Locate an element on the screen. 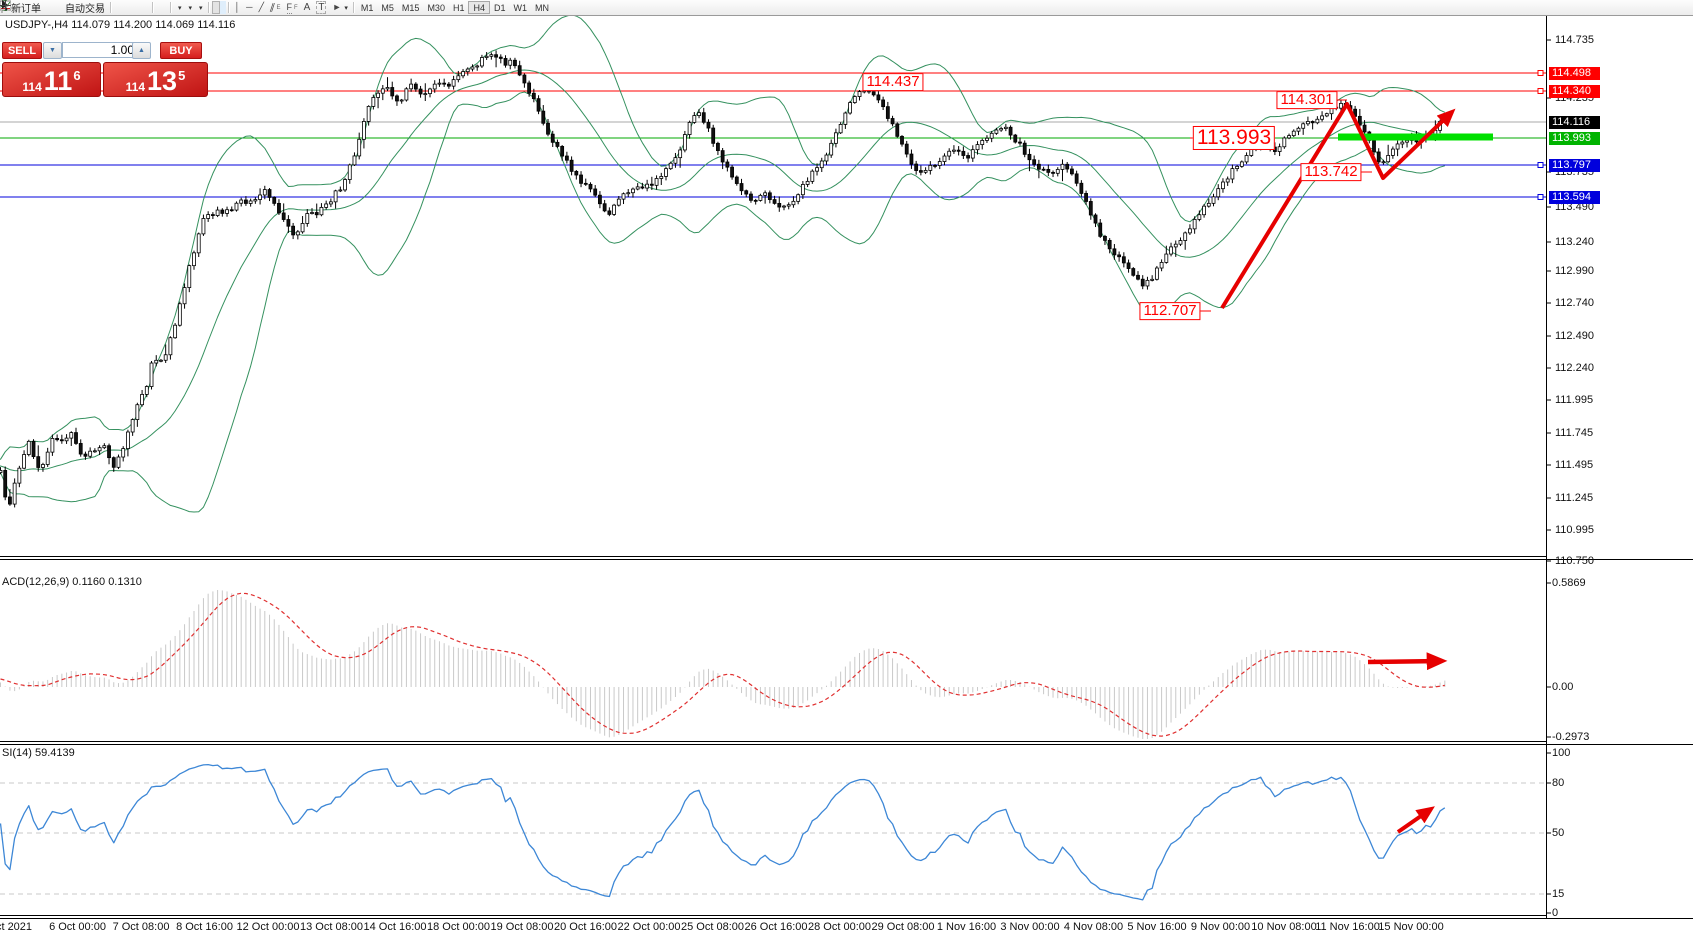 Image resolution: width=1693 pixels, height=934 pixels. crosshair-button is located at coordinates (113, 7).